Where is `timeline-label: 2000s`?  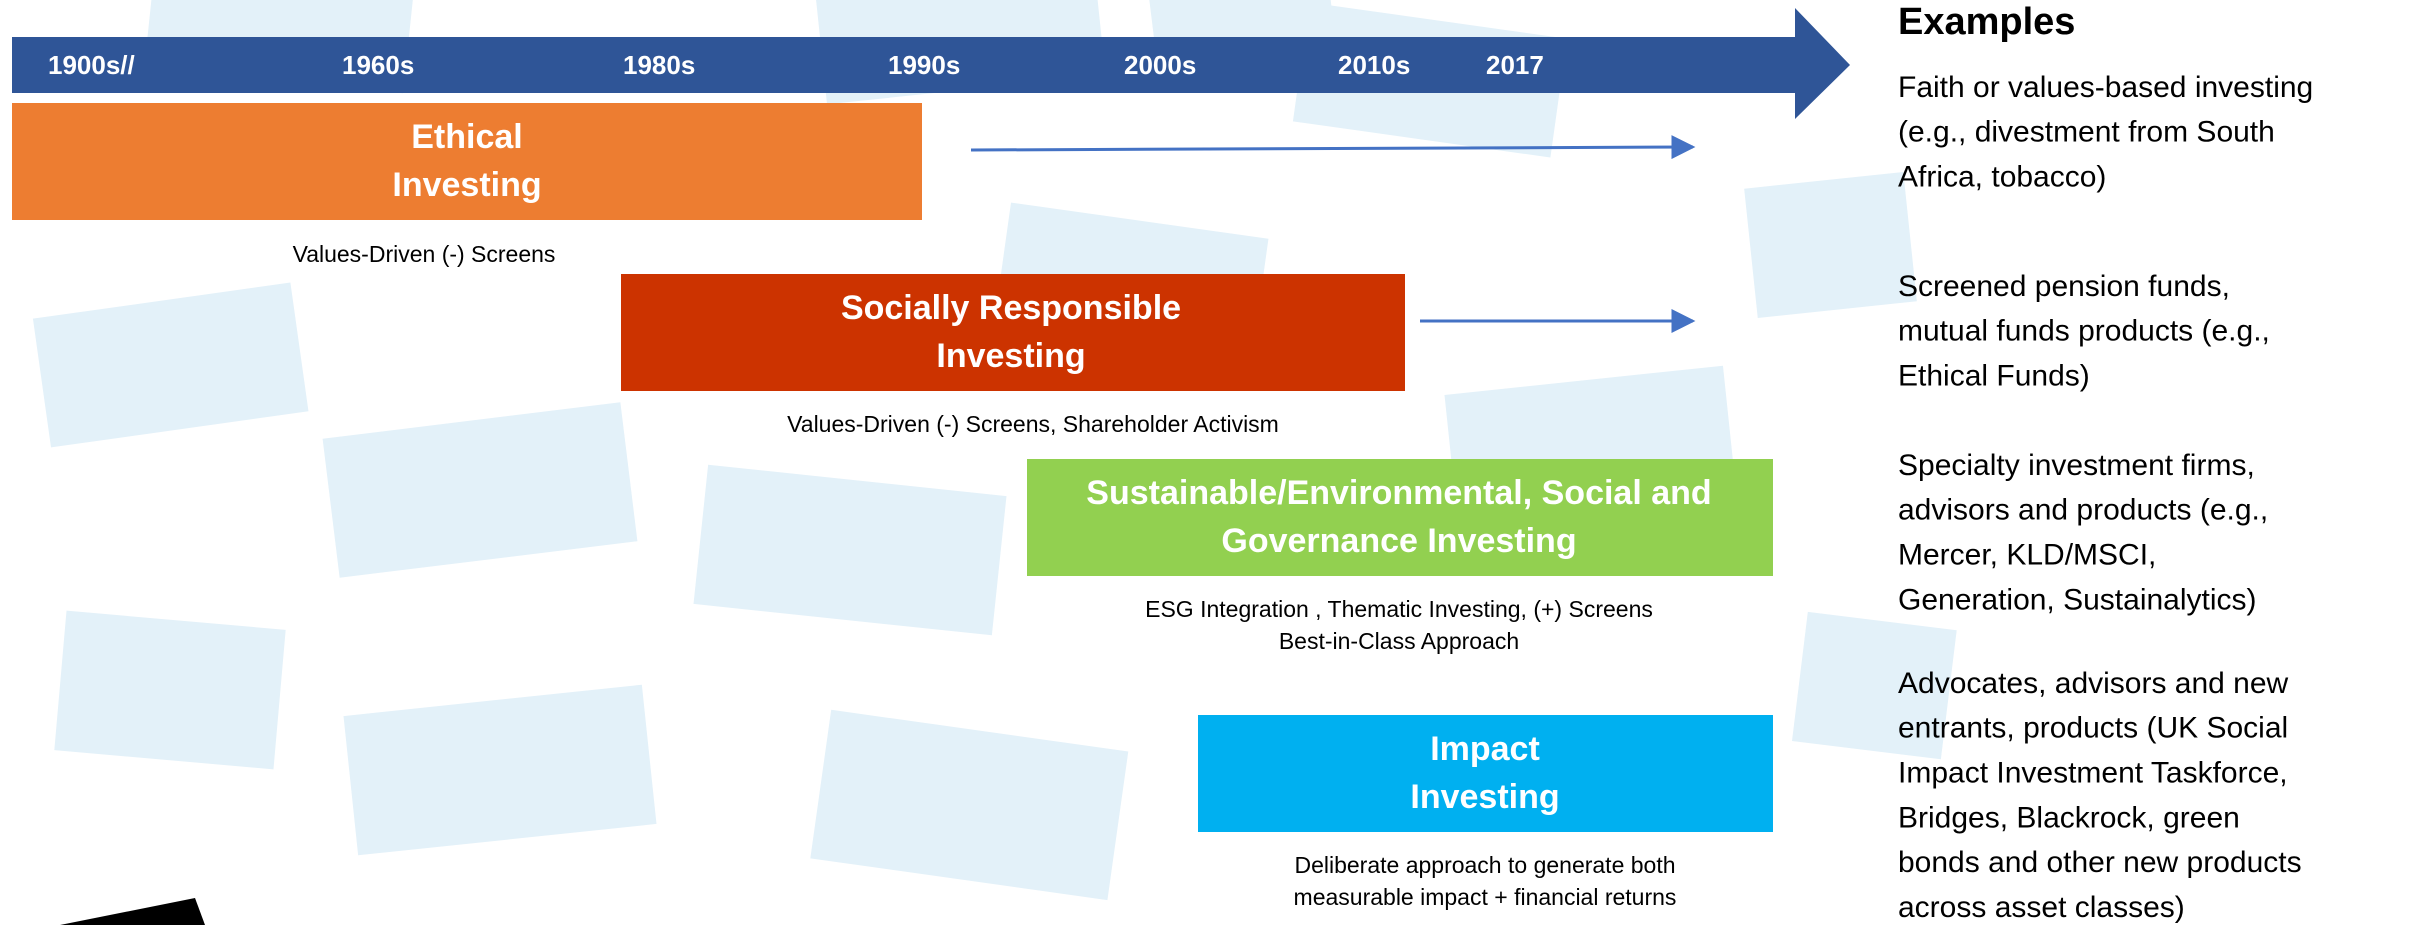 timeline-label: 2000s is located at coordinates (1160, 65).